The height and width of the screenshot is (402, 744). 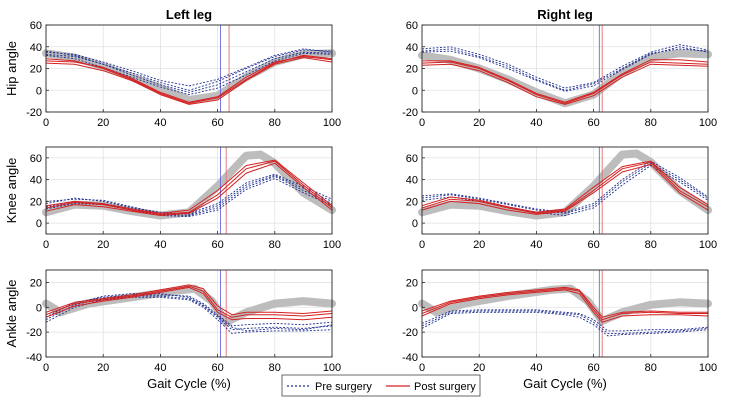 What do you see at coordinates (445, 387) in the screenshot?
I see `legend-post-label: Post surgery` at bounding box center [445, 387].